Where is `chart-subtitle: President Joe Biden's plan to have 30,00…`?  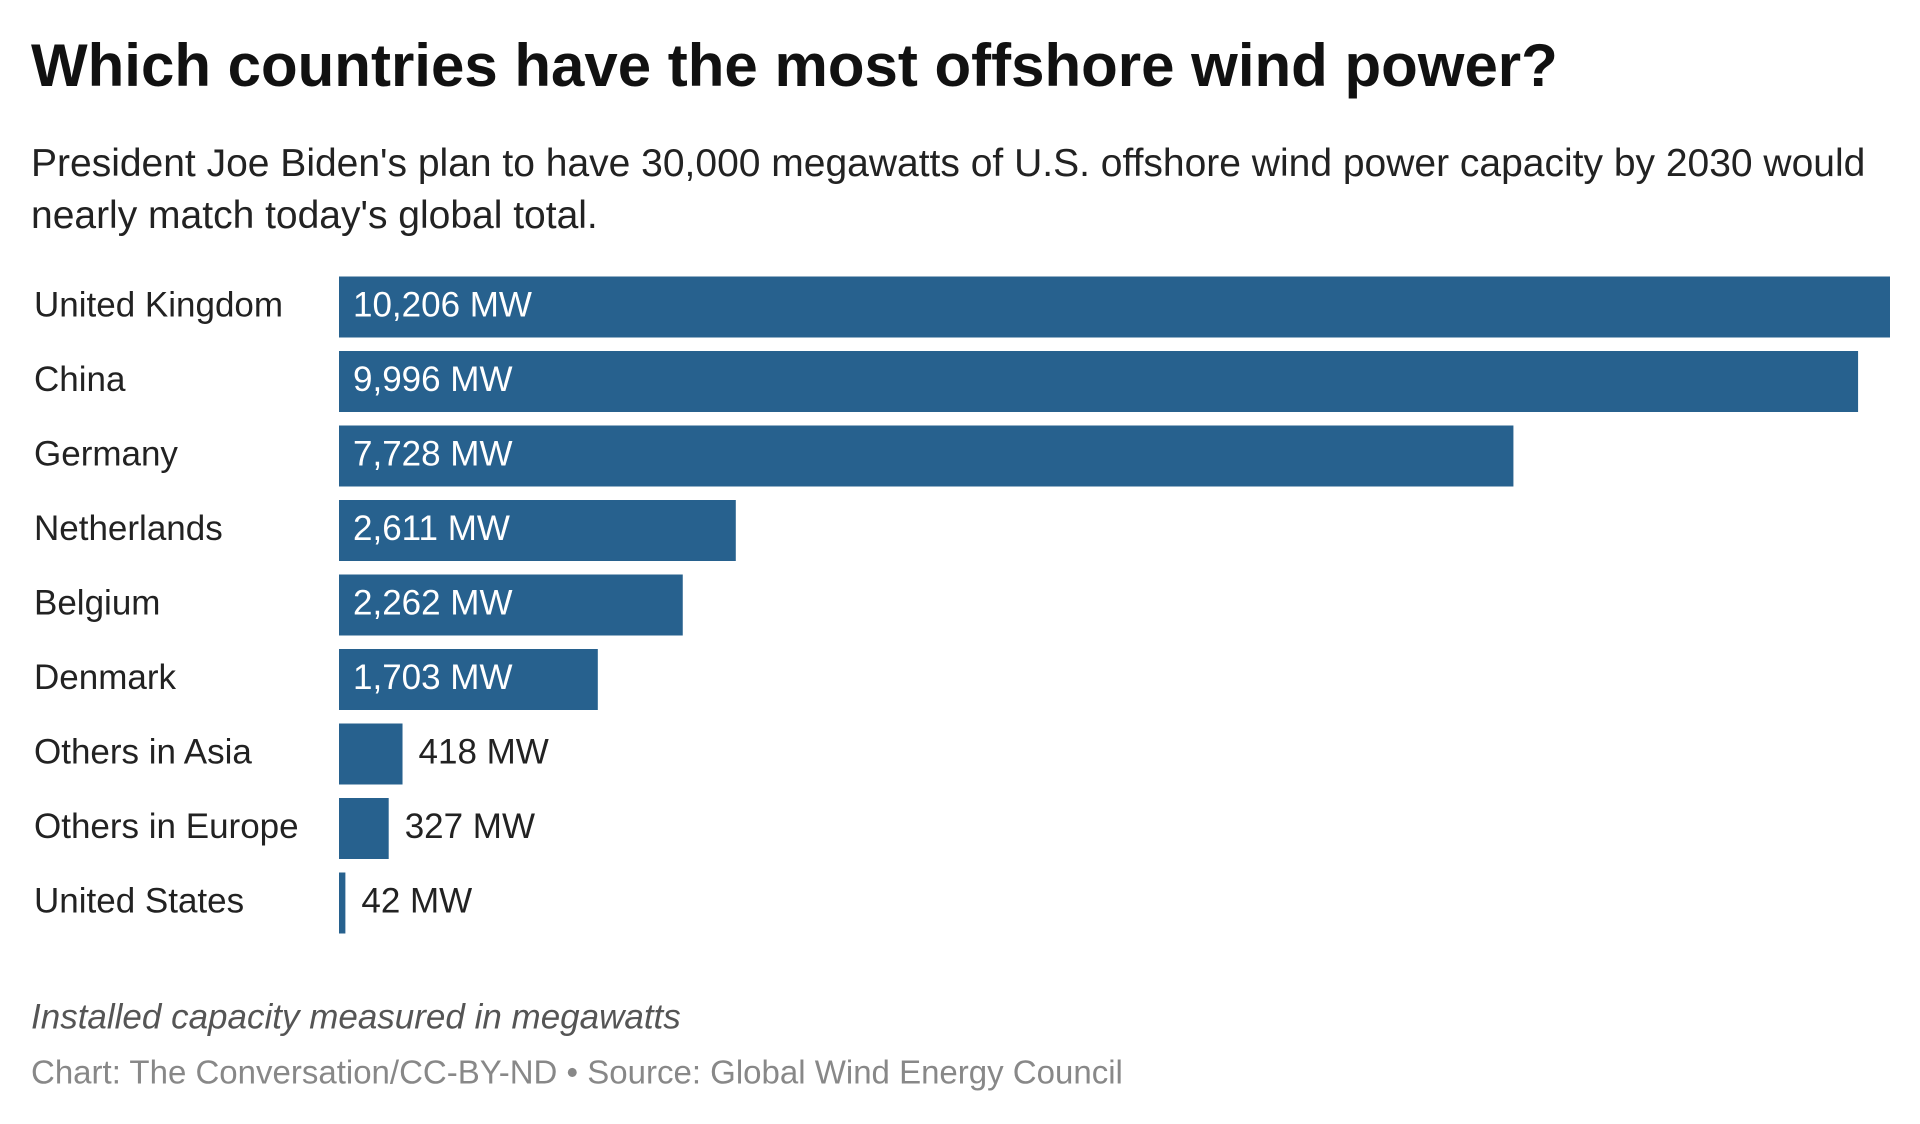
chart-subtitle: President Joe Biden's plan to have 30,00… is located at coordinates (948, 189).